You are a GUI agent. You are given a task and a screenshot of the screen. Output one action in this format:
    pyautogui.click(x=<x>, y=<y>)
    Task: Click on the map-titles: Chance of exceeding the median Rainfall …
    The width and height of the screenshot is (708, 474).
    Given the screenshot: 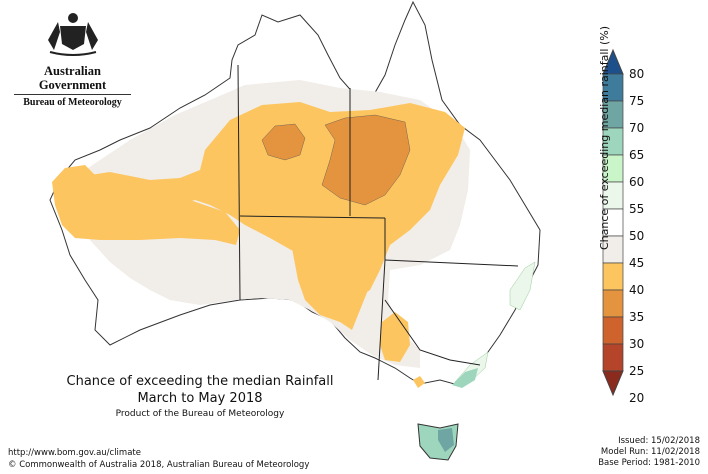 What is the action you would take?
    pyautogui.click(x=200, y=397)
    